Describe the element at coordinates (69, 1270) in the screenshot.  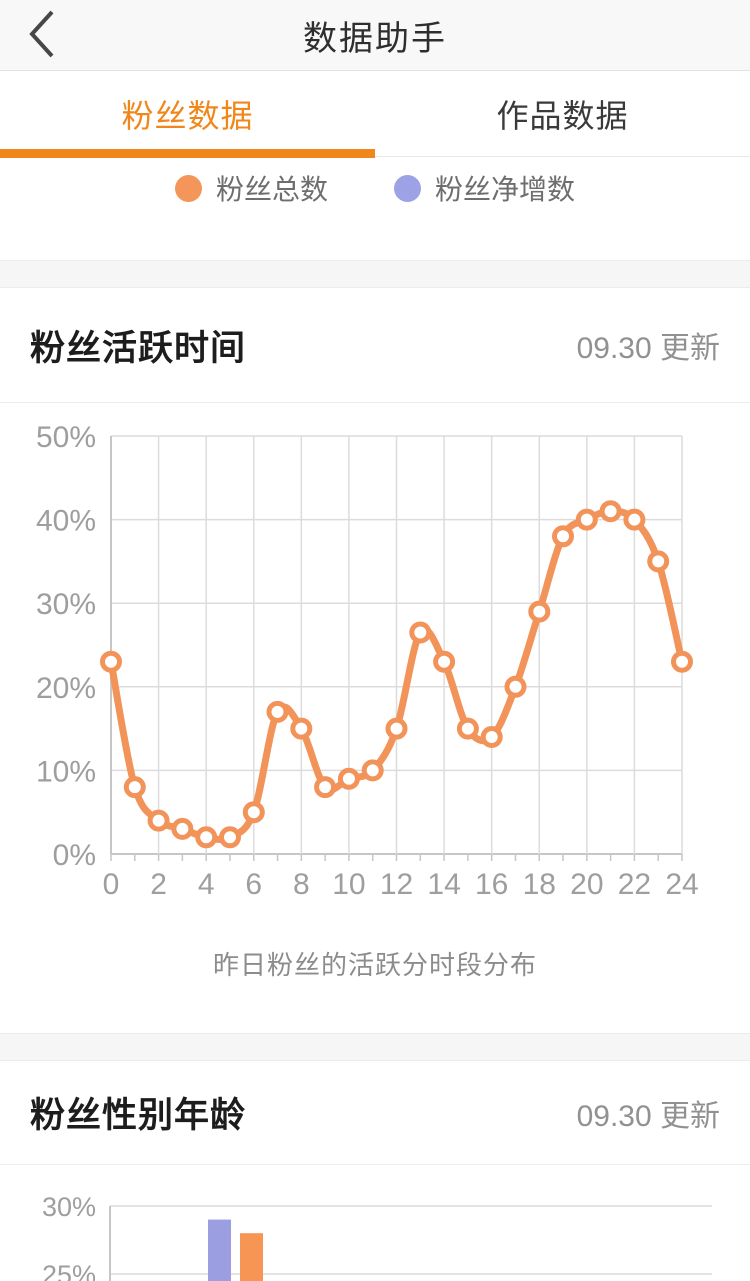
I see `svg-text: 25%` at that location.